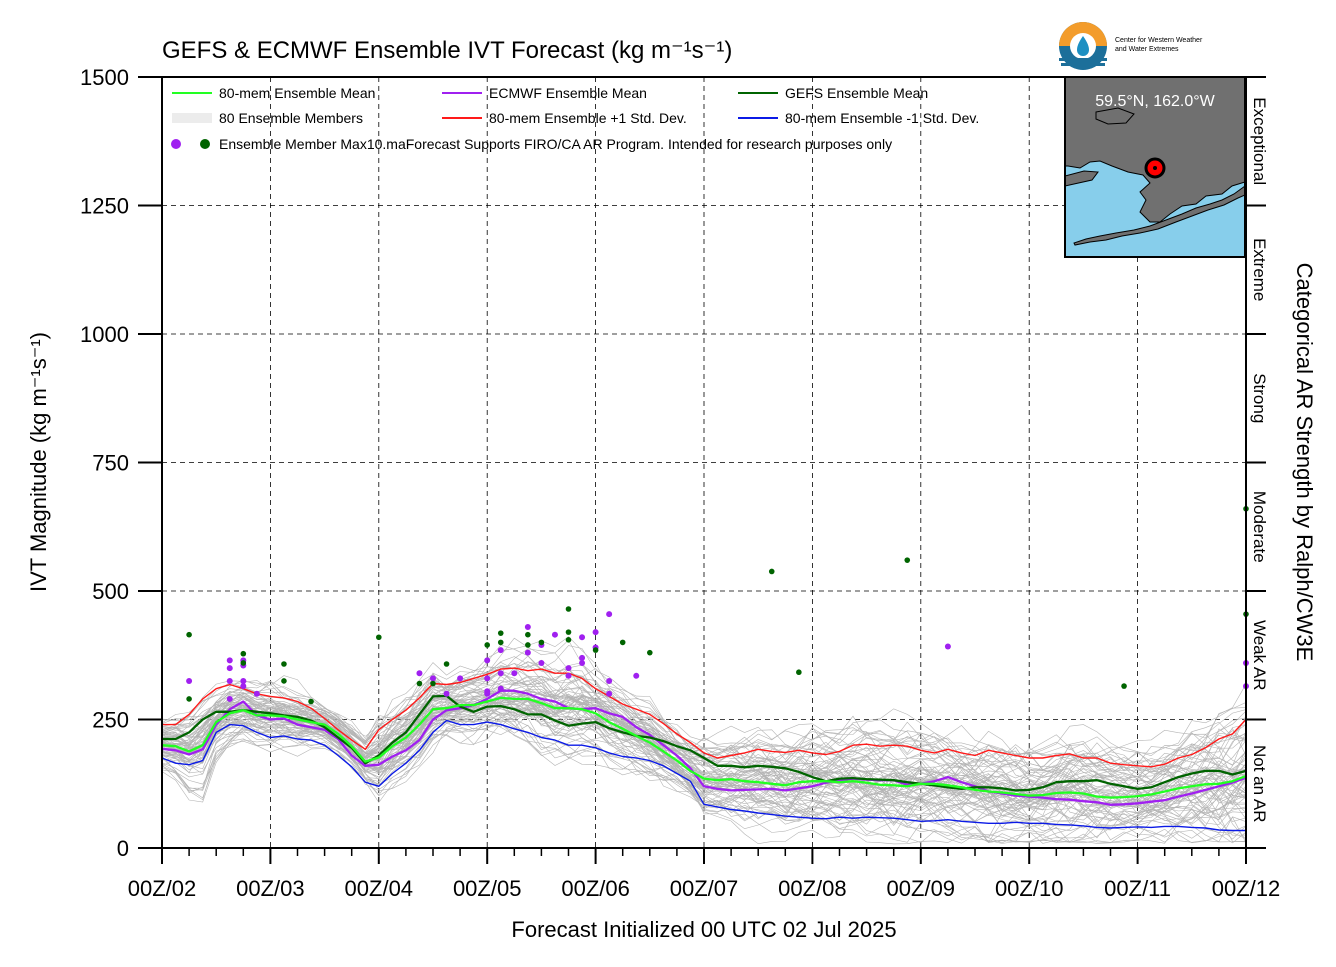  Describe the element at coordinates (1259, 527) in the screenshot. I see `category-label: Moderate` at that location.